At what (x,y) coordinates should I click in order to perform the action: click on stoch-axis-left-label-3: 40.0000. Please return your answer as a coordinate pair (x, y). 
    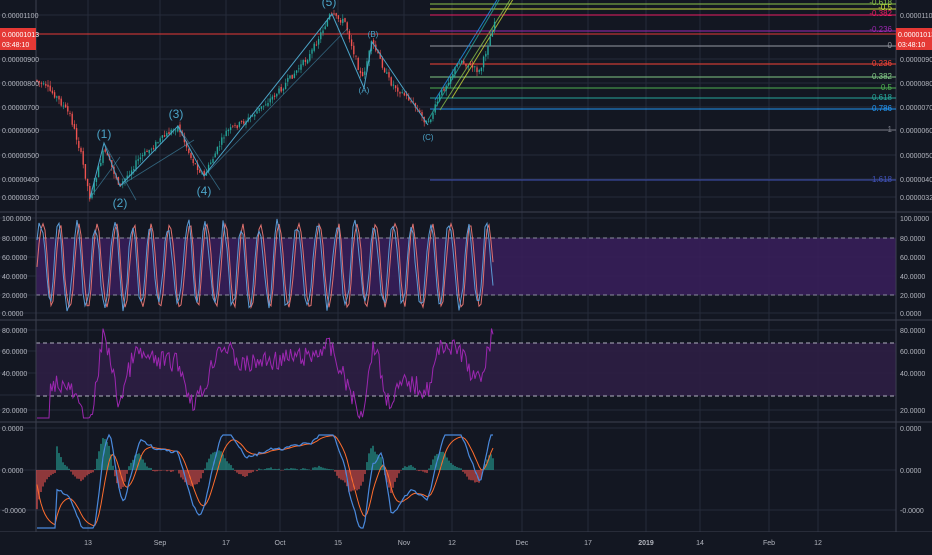
    Looking at the image, I should click on (14, 277).